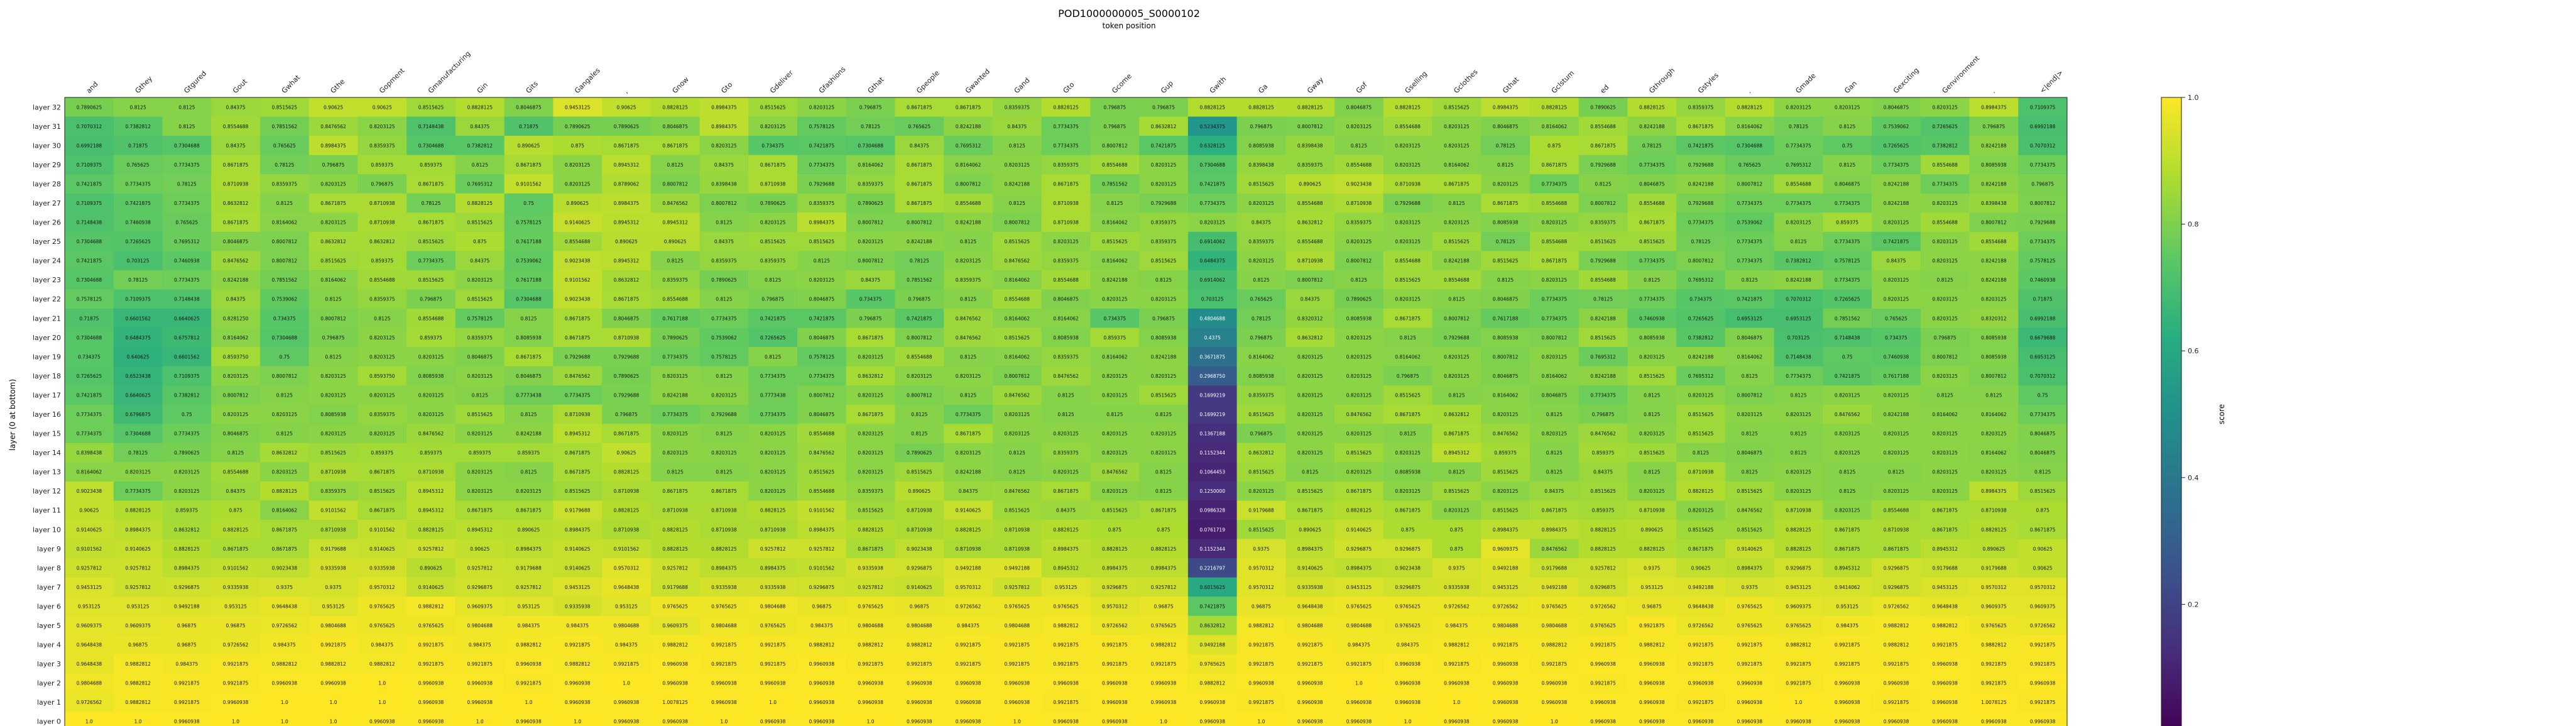  What do you see at coordinates (1115, 280) in the screenshot?
I see `cell-value-label: 0.8242188` at bounding box center [1115, 280].